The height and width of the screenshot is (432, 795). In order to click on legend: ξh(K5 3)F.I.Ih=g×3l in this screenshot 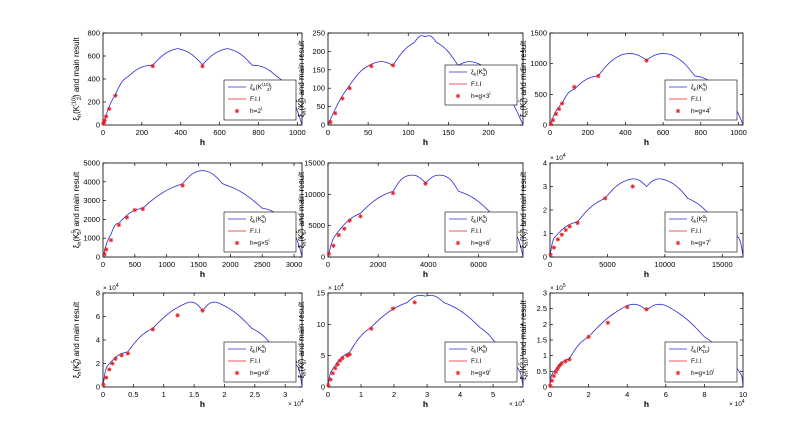, I will do `click(481, 85)`.